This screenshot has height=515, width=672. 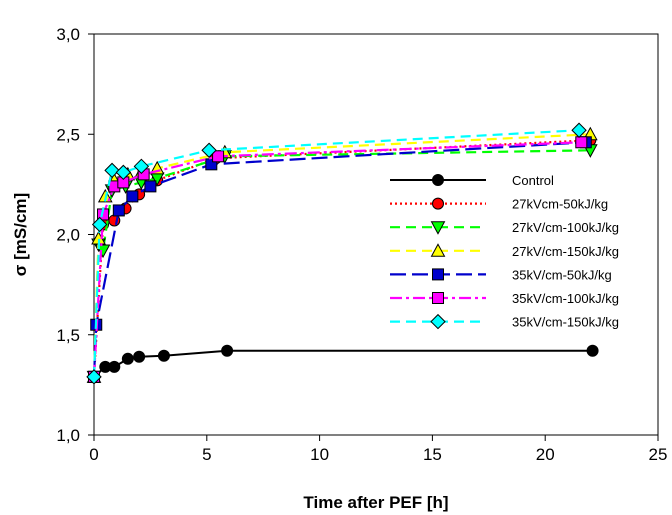 What do you see at coordinates (319, 454) in the screenshot?
I see `x-tick-label: 10` at bounding box center [319, 454].